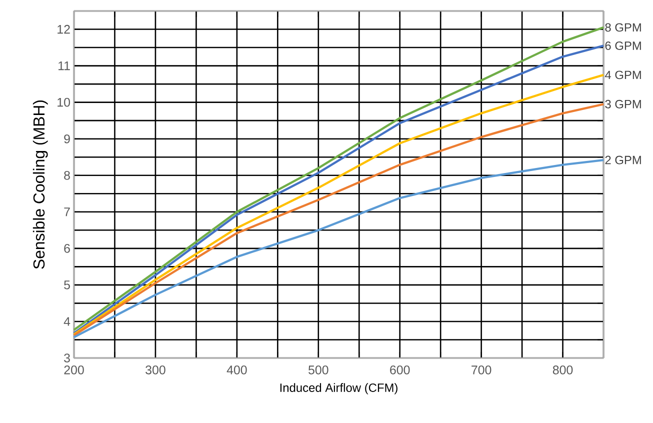 The image size is (653, 423). What do you see at coordinates (562, 370) in the screenshot?
I see `x-tick-label: 800` at bounding box center [562, 370].